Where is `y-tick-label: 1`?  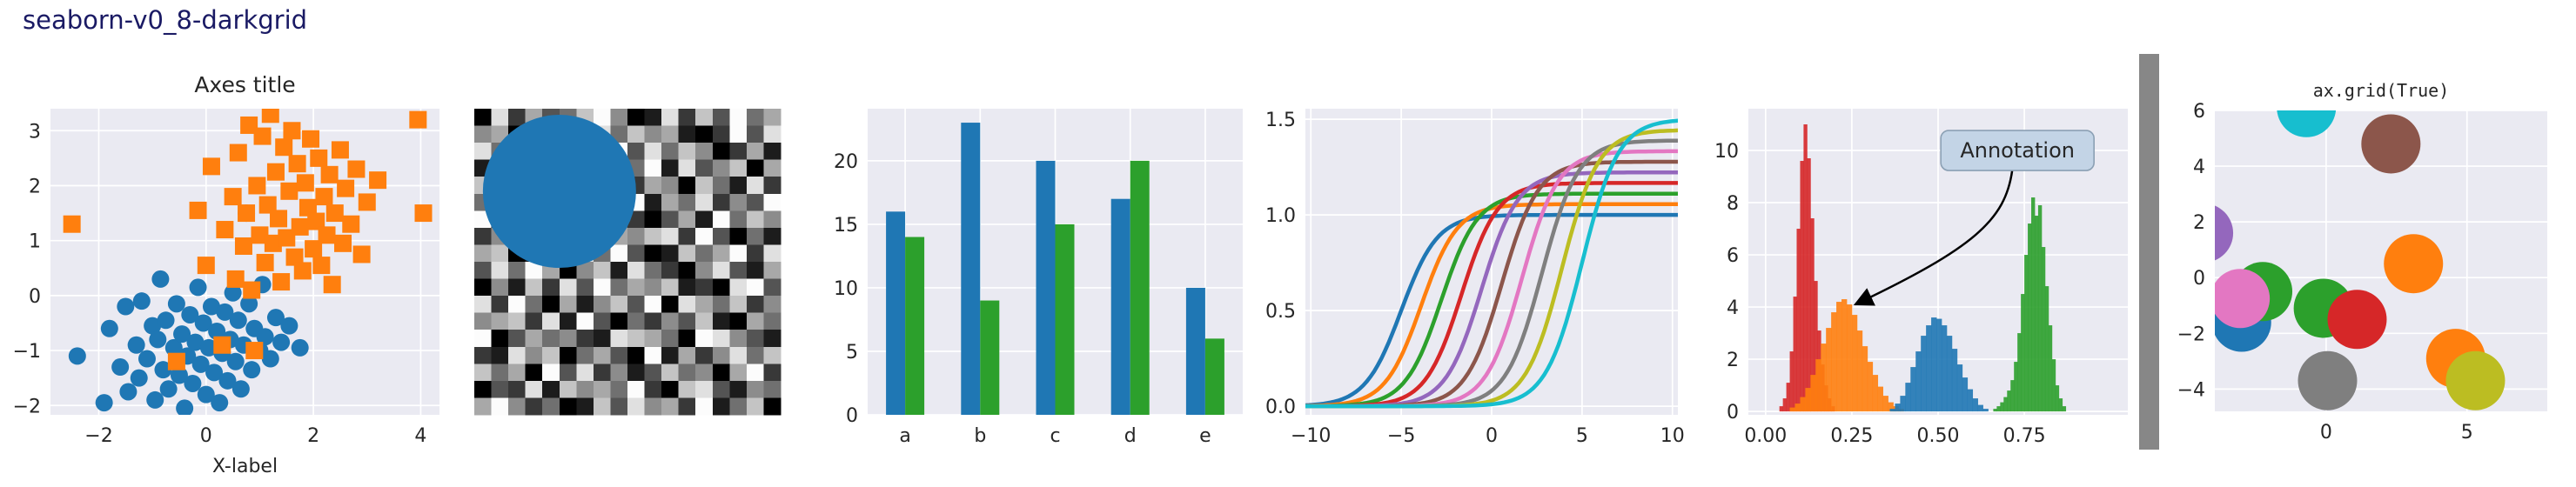
y-tick-label: 1 is located at coordinates (35, 242).